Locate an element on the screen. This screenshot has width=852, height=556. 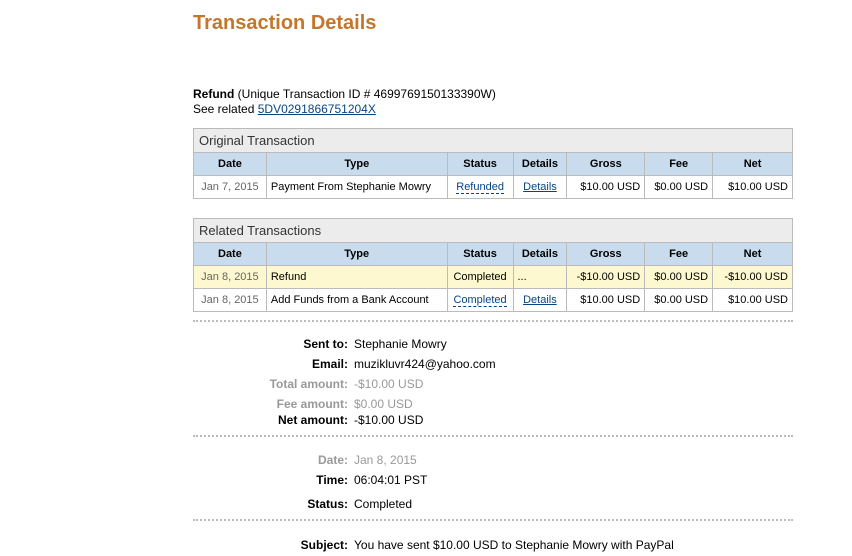
email-value: muzikluvr424@yahoo.com is located at coordinates (425, 364).